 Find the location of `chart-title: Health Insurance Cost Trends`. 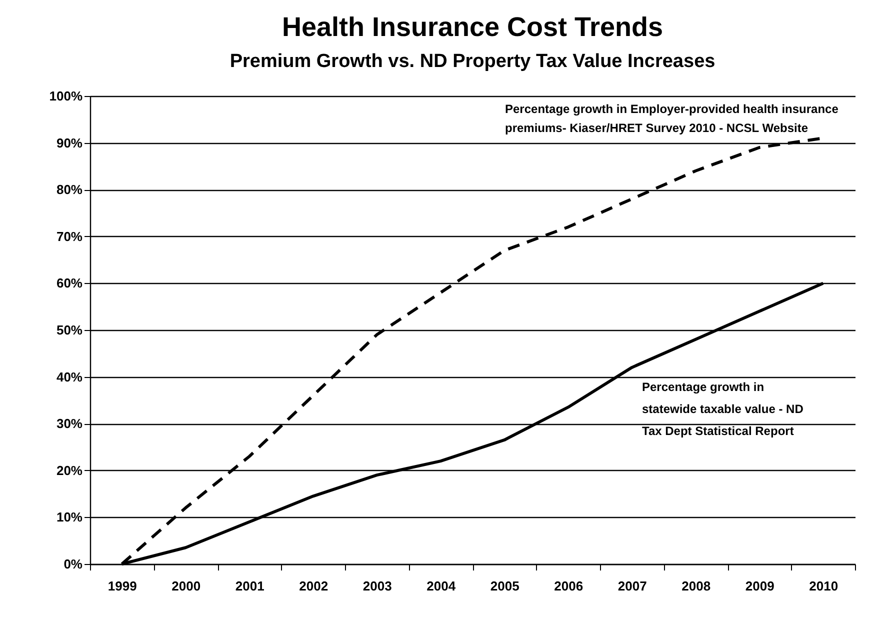

chart-title: Health Insurance Cost Trends is located at coordinates (473, 27).